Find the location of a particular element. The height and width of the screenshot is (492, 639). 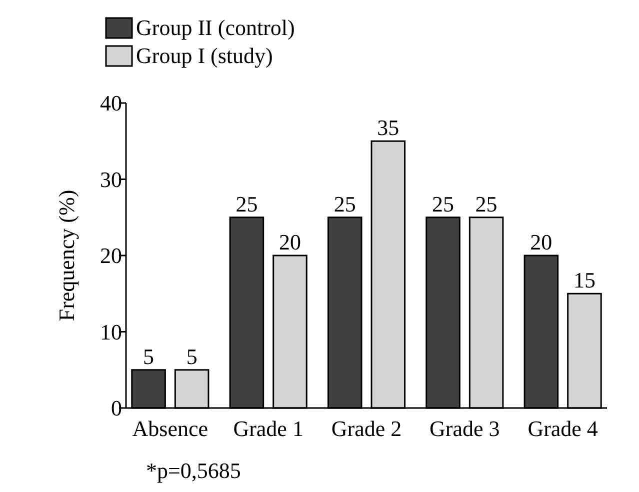

x-tick-label: Grade 1 is located at coordinates (268, 428).